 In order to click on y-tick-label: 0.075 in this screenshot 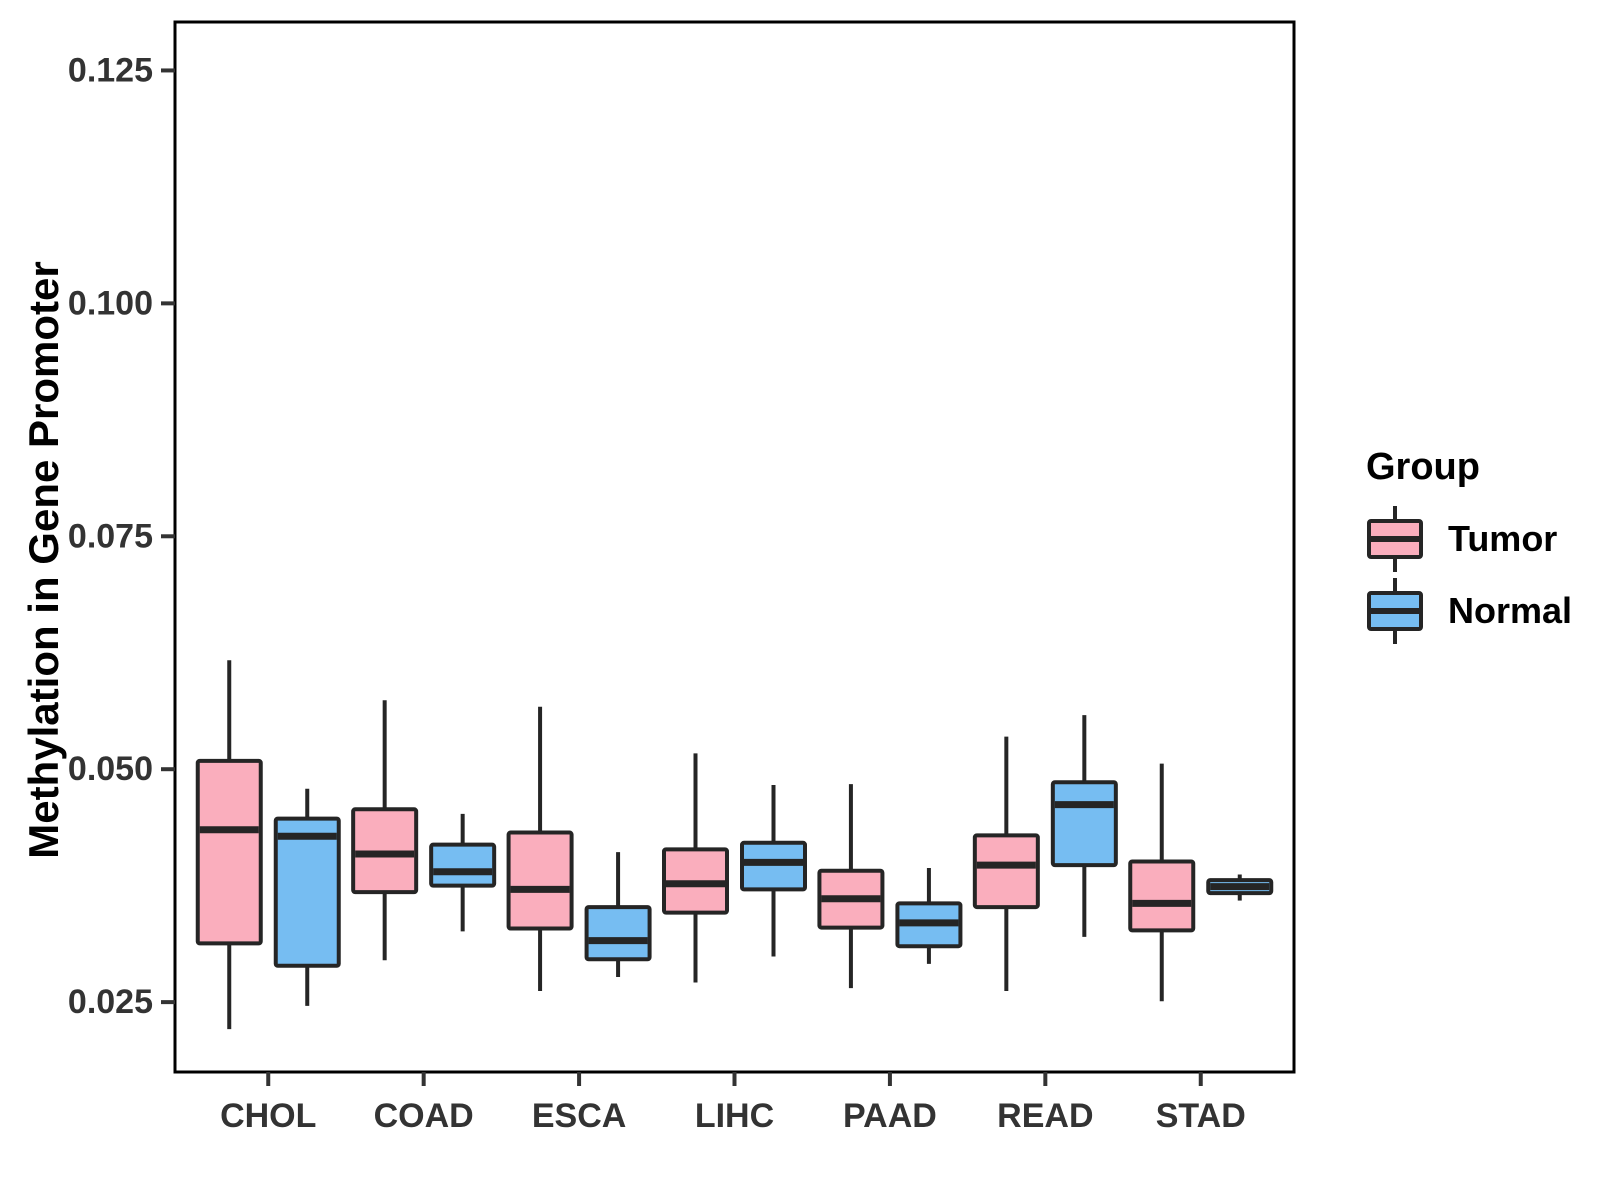, I will do `click(110, 536)`.